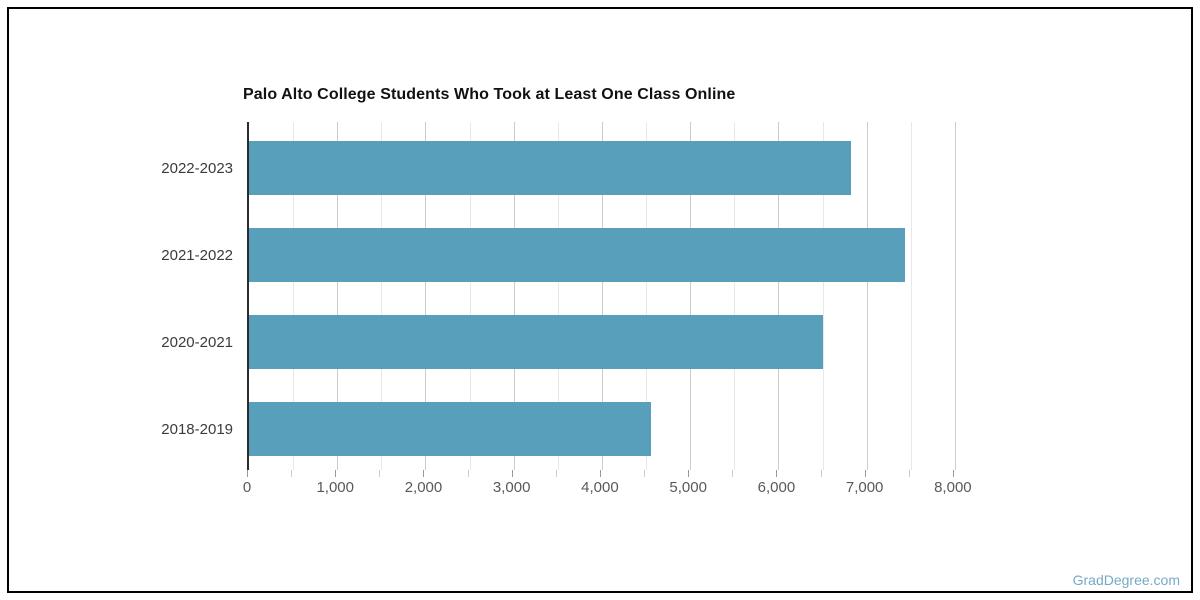  I want to click on x-axis-tick-label: 7,000, so click(864, 487).